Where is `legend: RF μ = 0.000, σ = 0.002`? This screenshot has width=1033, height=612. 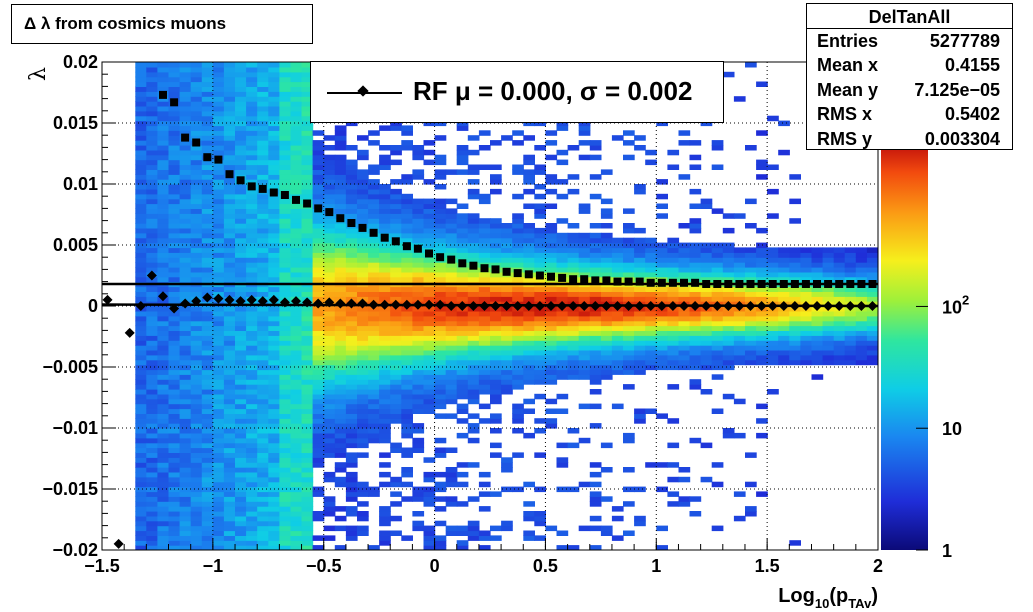 legend: RF μ = 0.000, σ = 0.002 is located at coordinates (517, 92).